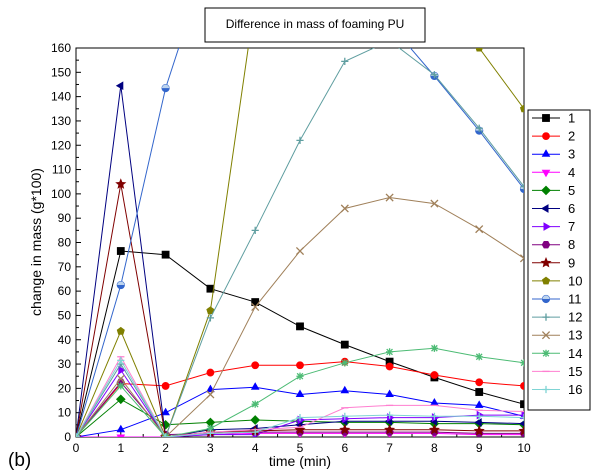 The height and width of the screenshot is (471, 594). I want to click on legend-item-13: 13, so click(557, 335).